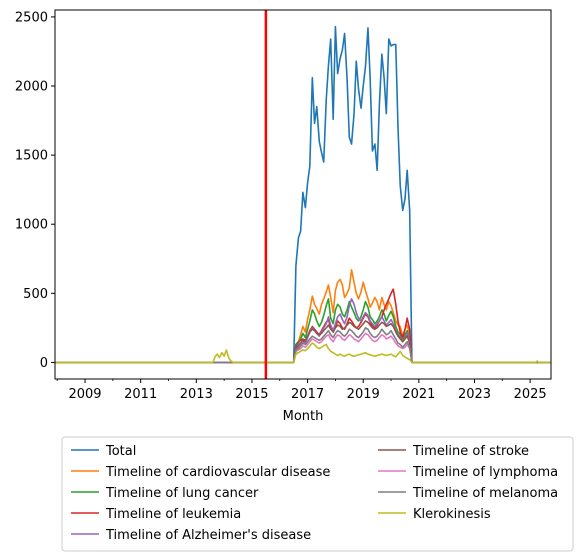  Describe the element at coordinates (485, 472) in the screenshot. I see `legend-label: Timeline of lymphoma` at that location.